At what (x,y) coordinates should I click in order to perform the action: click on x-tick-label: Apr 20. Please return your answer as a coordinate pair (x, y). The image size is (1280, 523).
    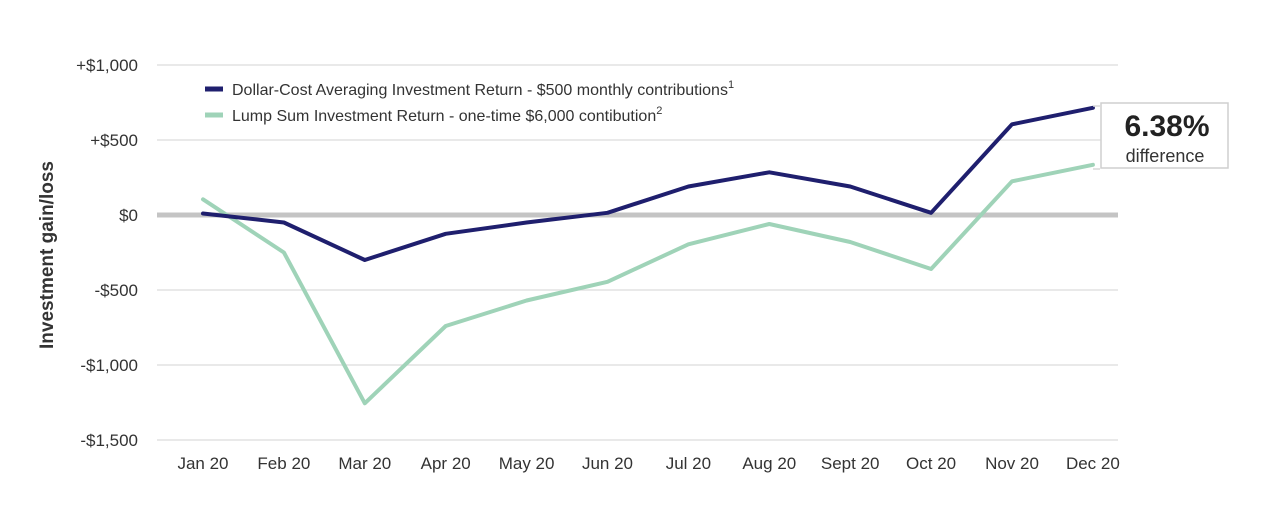
    Looking at the image, I should click on (446, 463).